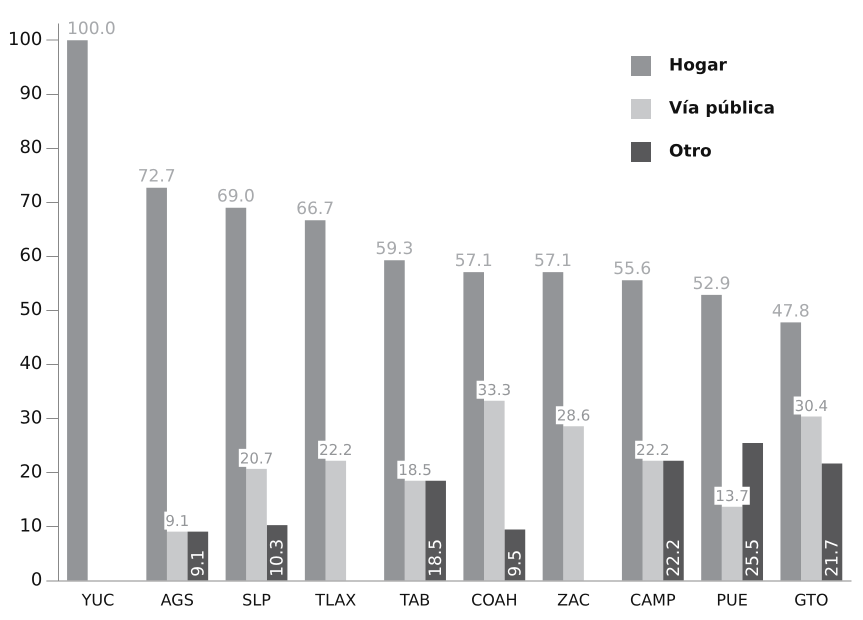 The image size is (863, 620). Describe the element at coordinates (811, 405) in the screenshot. I see `data-label: 30.4` at that location.